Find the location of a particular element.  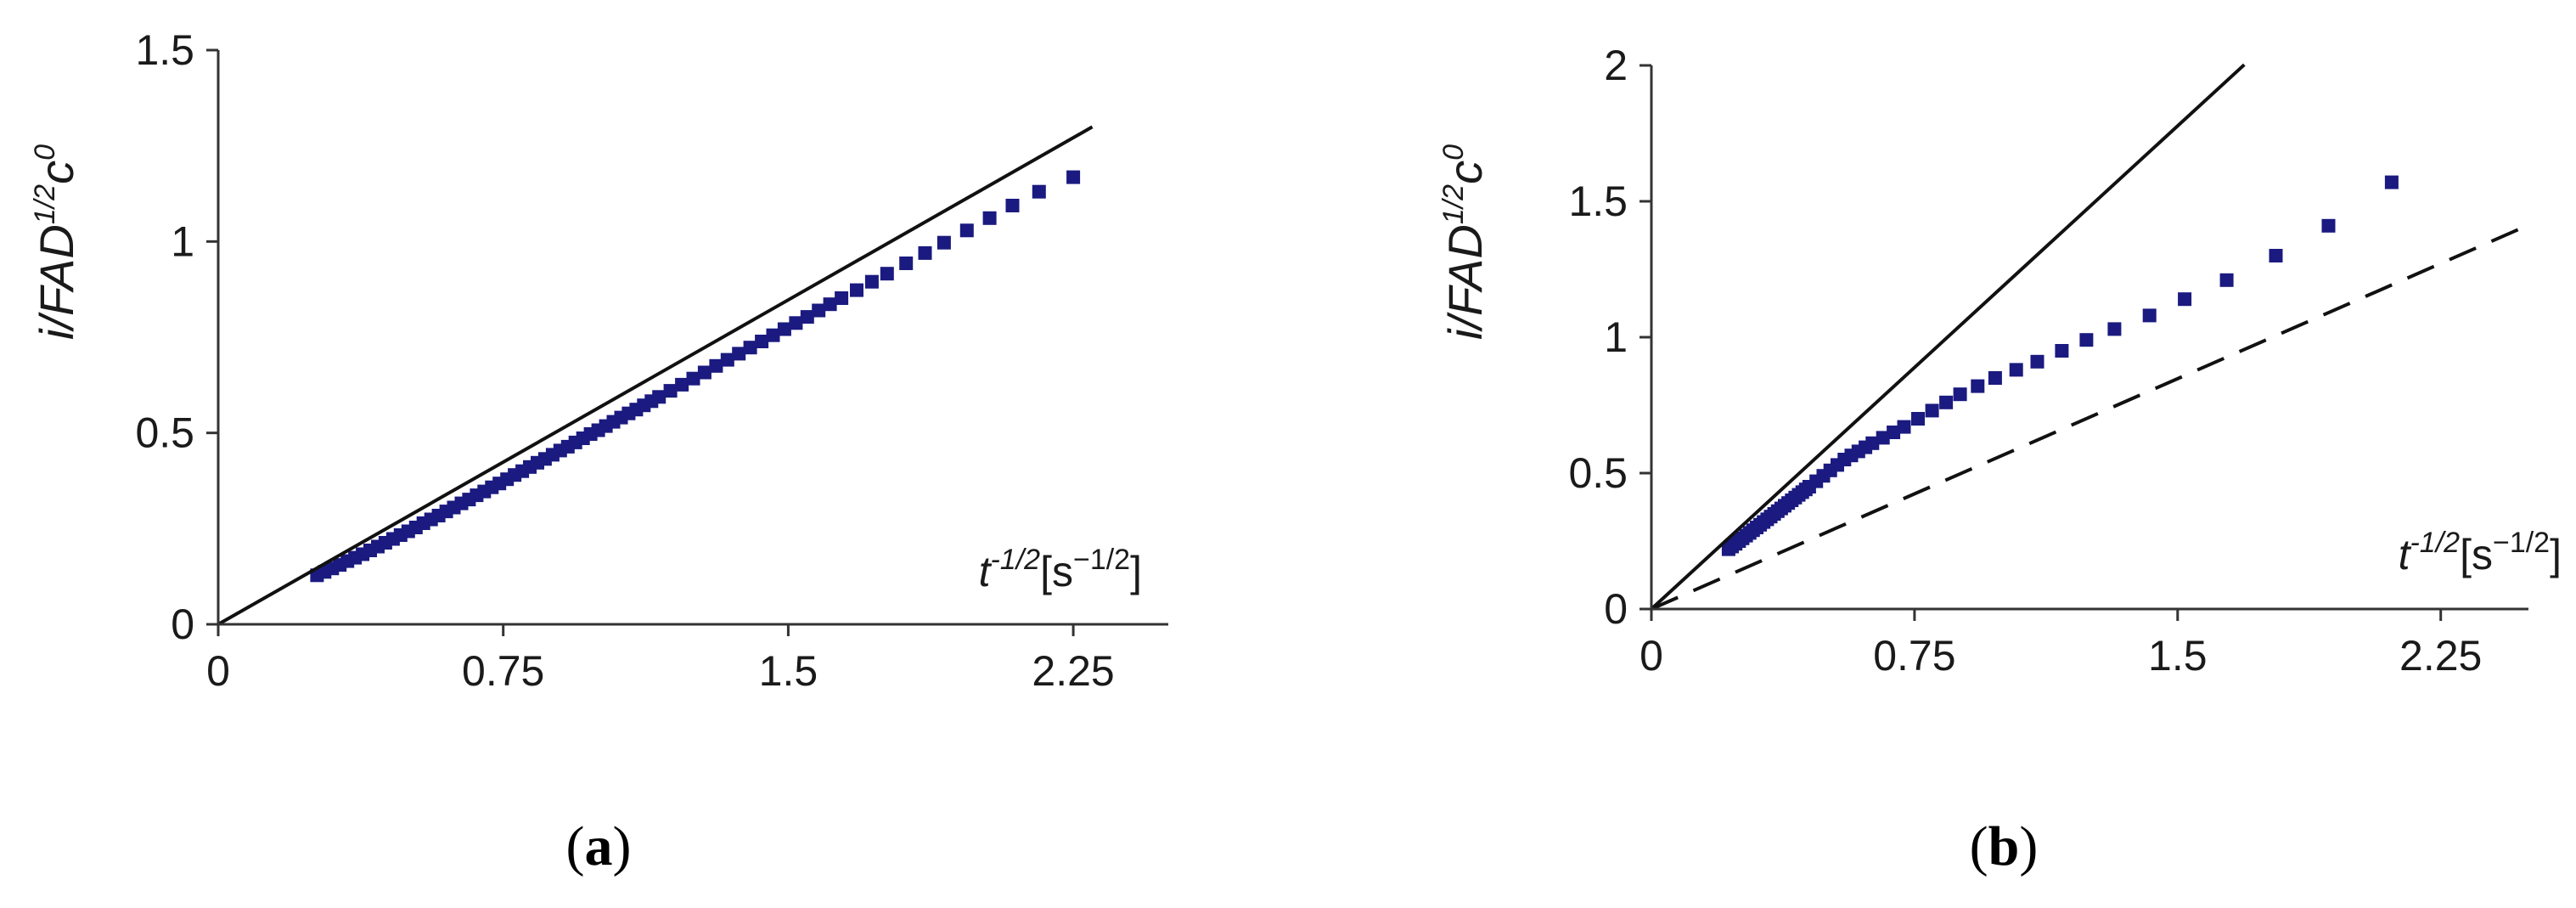

x-tick-label-b-1: 0.75 is located at coordinates (1914, 656).